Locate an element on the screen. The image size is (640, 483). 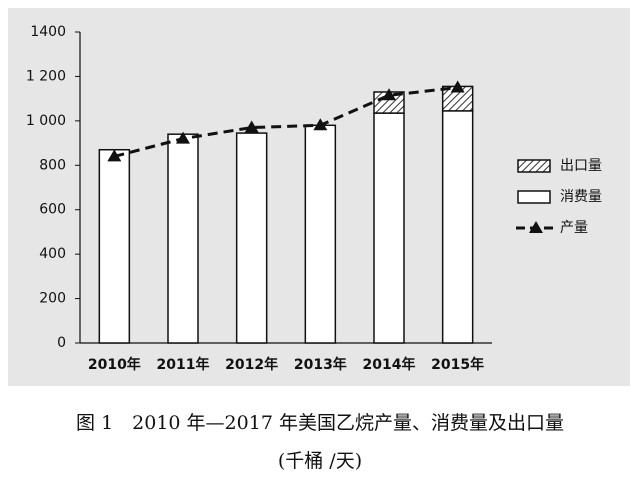
y-tick-label: 0 is located at coordinates (61, 343).